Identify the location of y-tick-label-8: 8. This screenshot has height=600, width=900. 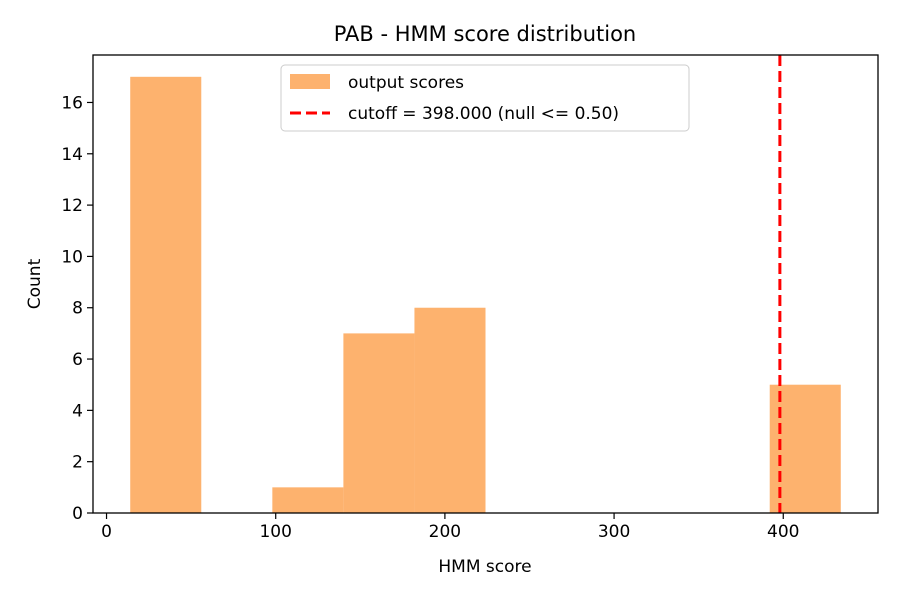
(77, 309).